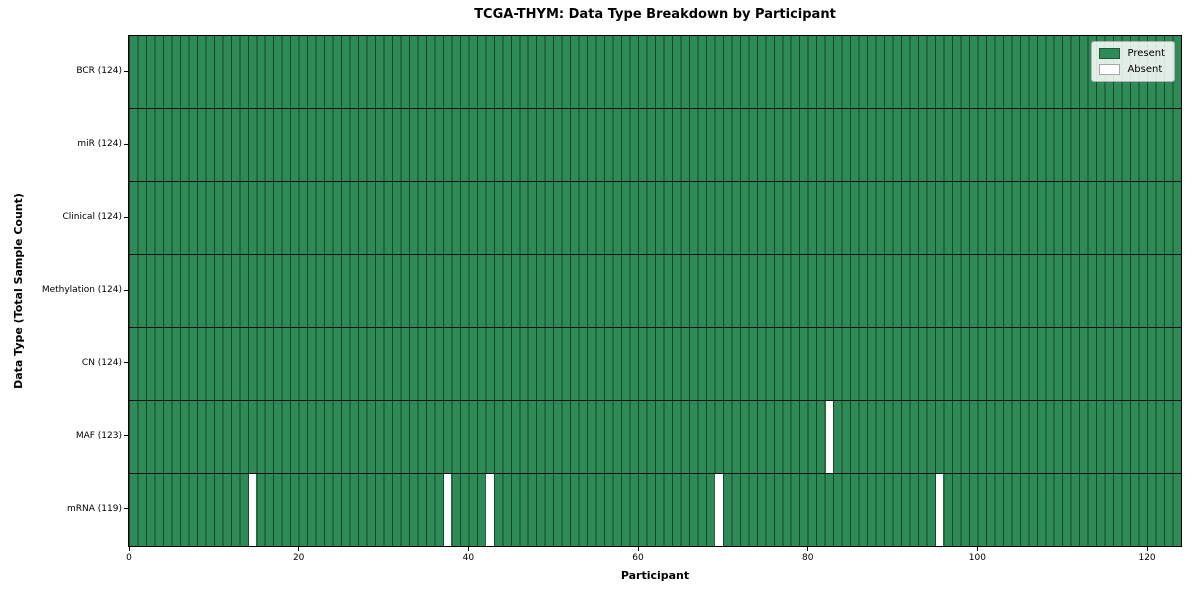  I want to click on x-tick-label: 120, so click(1147, 558).